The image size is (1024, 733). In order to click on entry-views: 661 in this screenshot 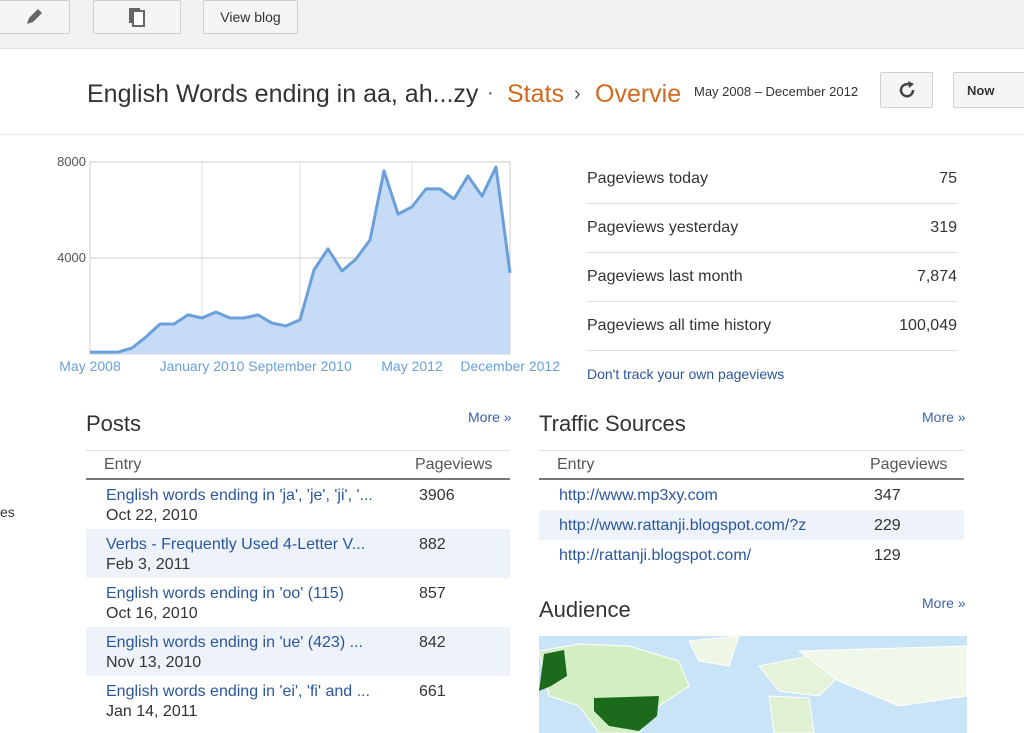, I will do `click(432, 691)`.